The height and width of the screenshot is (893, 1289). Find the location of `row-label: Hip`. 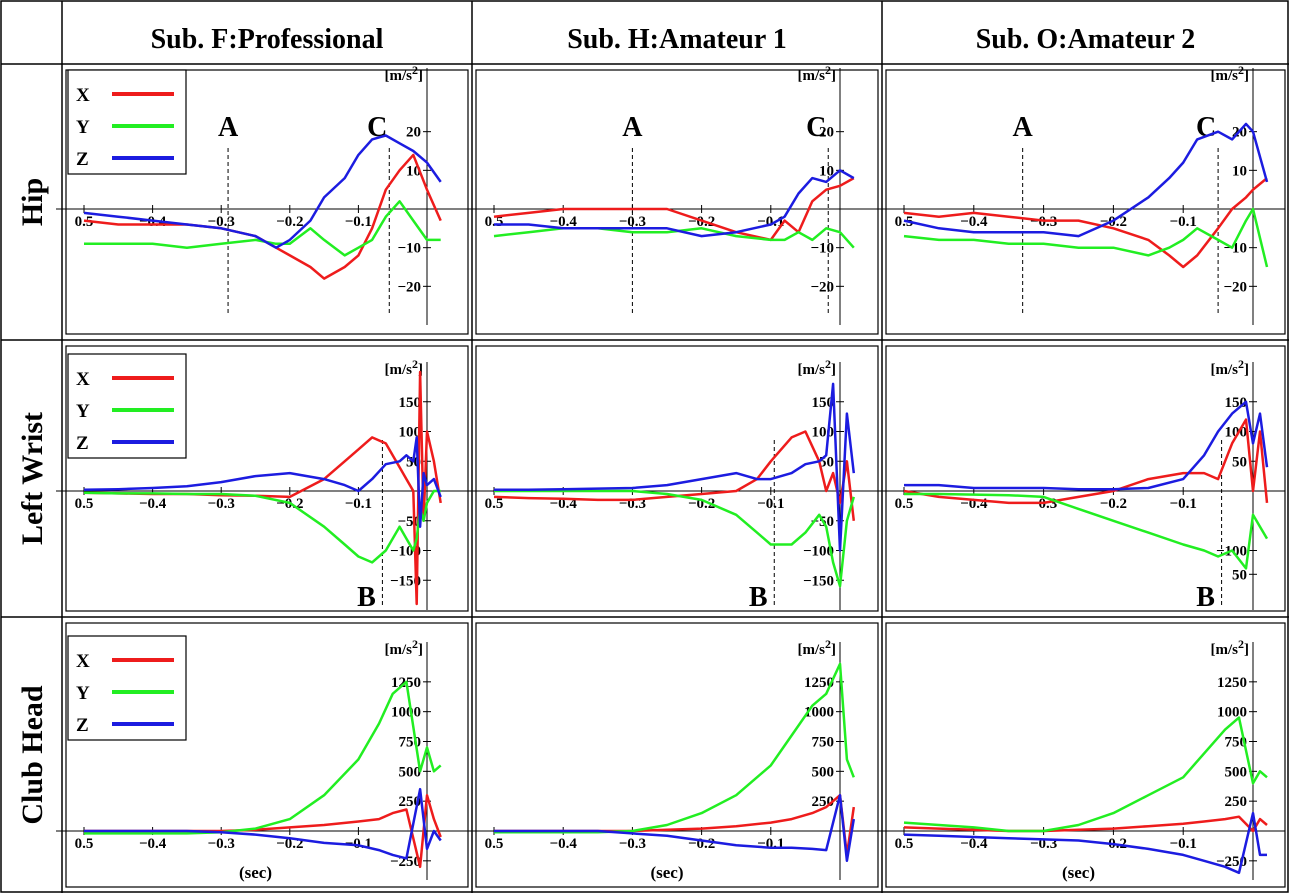

row-label: Hip is located at coordinates (32, 202).